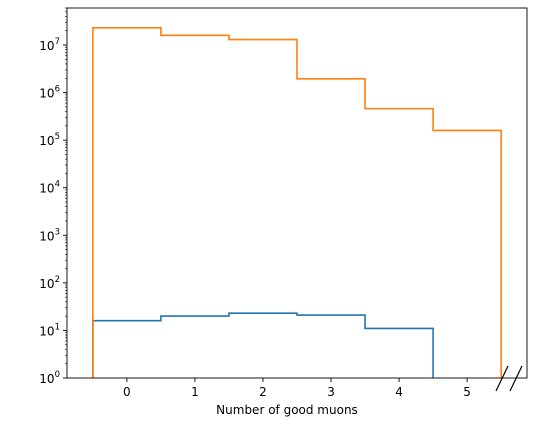 The width and height of the screenshot is (551, 436). I want to click on series-0-step-line, so click(263, 345).